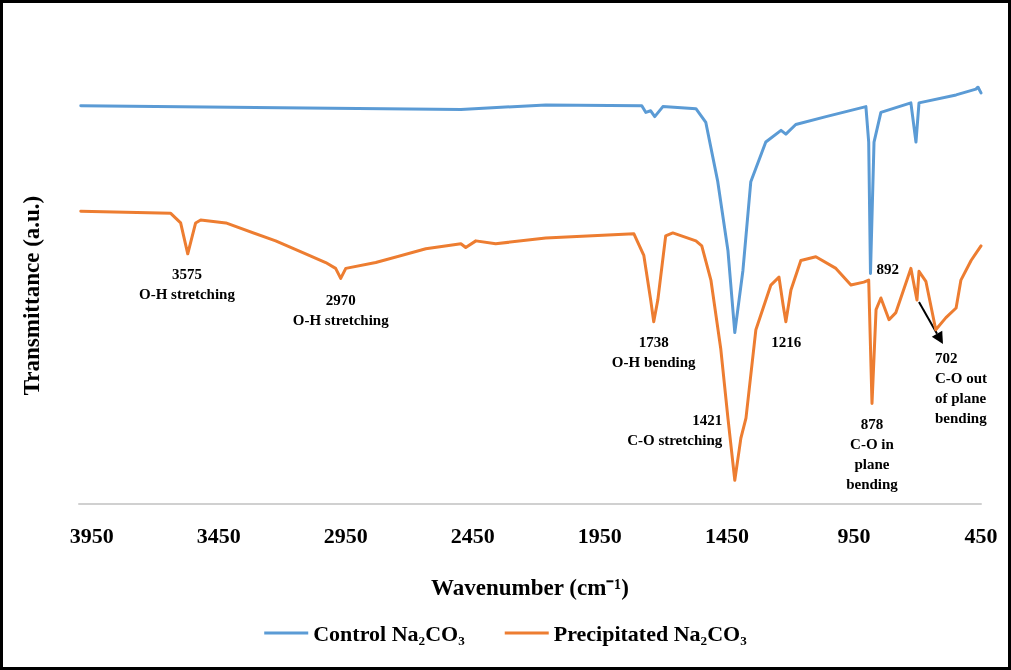 Image resolution: width=1011 pixels, height=670 pixels. I want to click on x-tick-label: 3450, so click(218, 535).